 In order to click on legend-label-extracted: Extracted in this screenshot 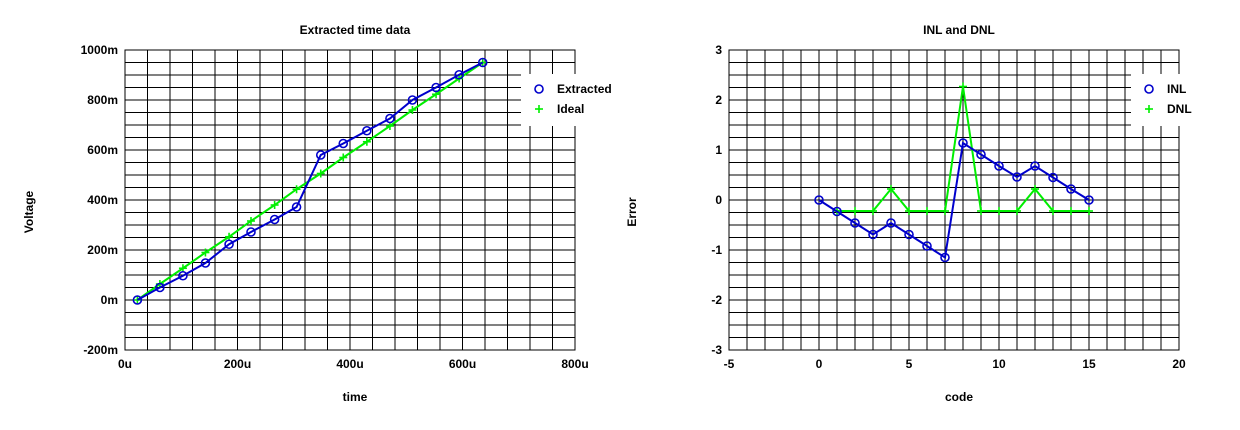, I will do `click(584, 89)`.